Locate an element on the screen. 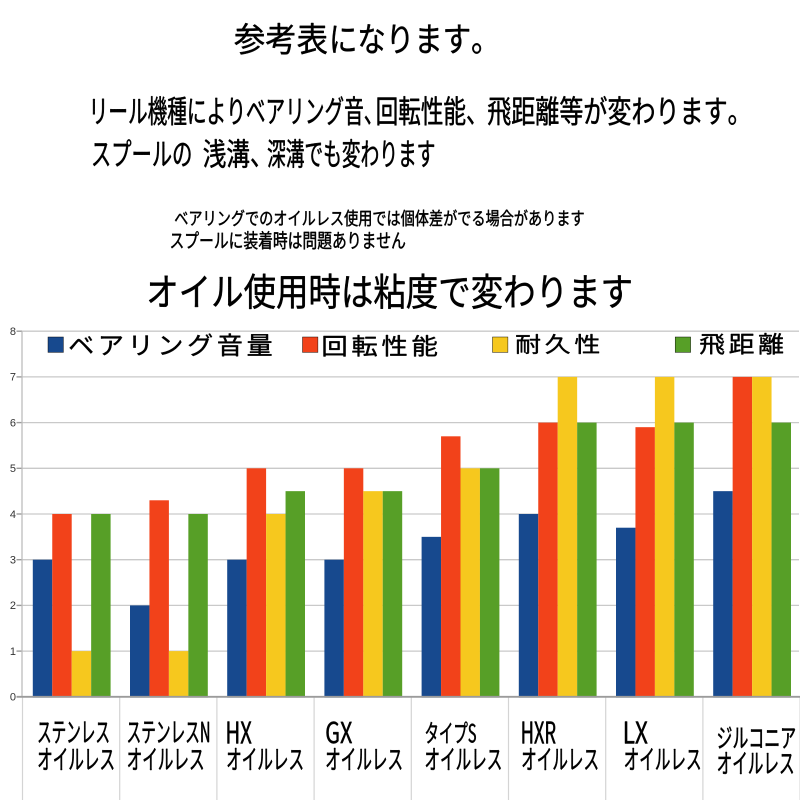 The width and height of the screenshot is (800, 800). svg-text: 6 is located at coordinates (13, 423).